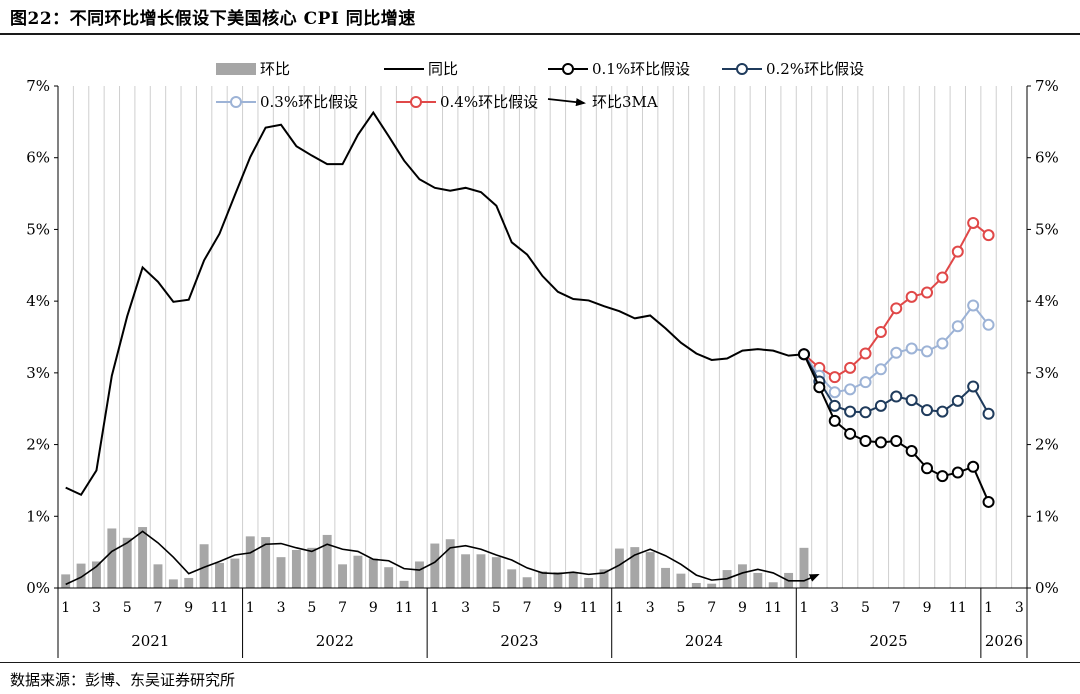  Describe the element at coordinates (38, 588) in the screenshot. I see `y-tick-label-left: 0%` at that location.